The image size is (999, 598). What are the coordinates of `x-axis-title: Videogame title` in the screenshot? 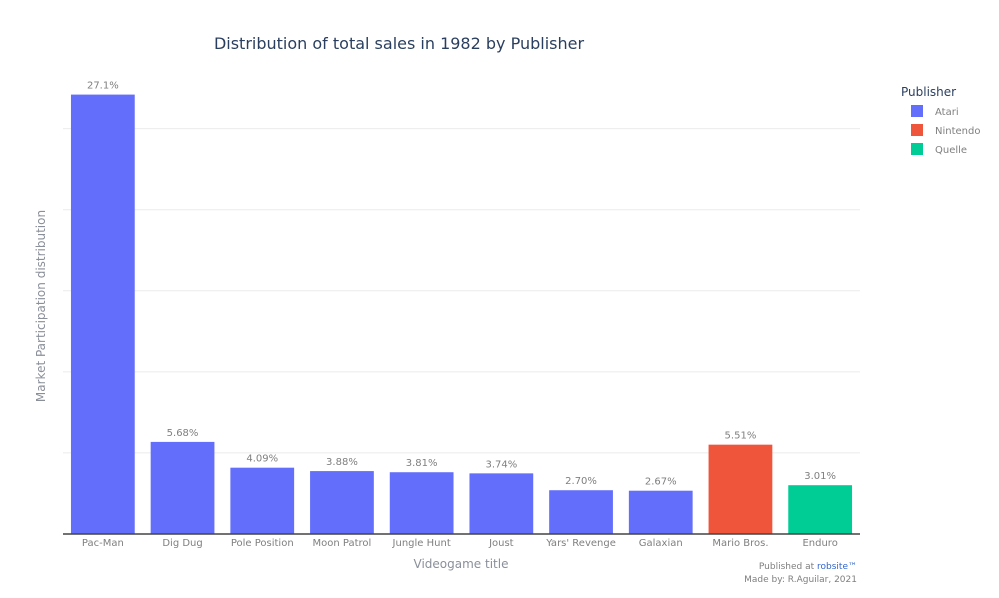 It's located at (461, 564).